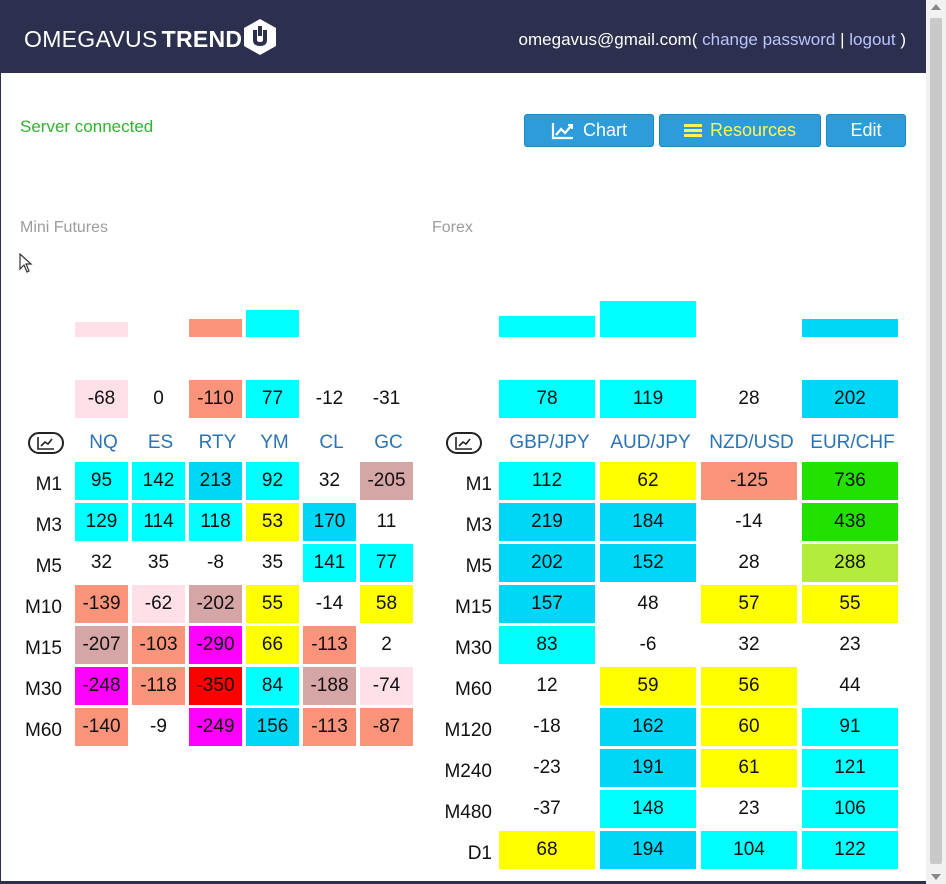  Describe the element at coordinates (260, 37) in the screenshot. I see `hexagon-u-logo-icon` at that location.